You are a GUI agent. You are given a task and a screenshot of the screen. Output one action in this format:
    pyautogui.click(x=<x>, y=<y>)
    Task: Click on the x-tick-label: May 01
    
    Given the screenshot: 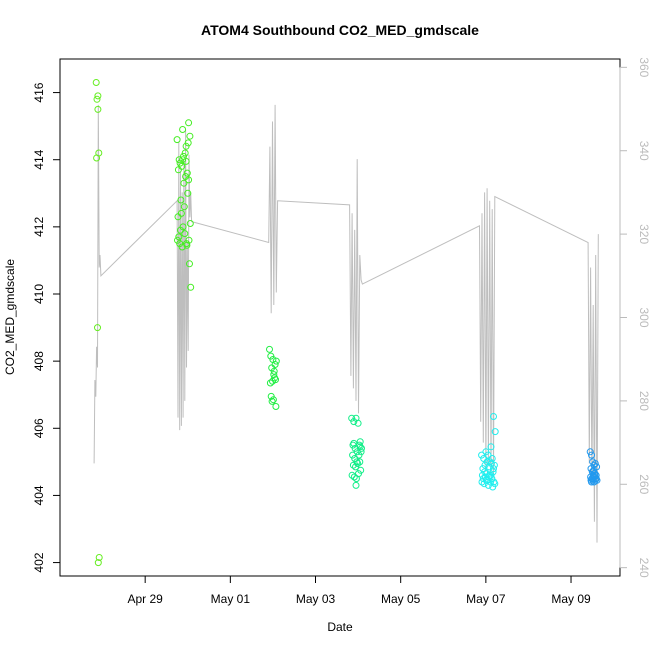 What is the action you would take?
    pyautogui.click(x=231, y=599)
    